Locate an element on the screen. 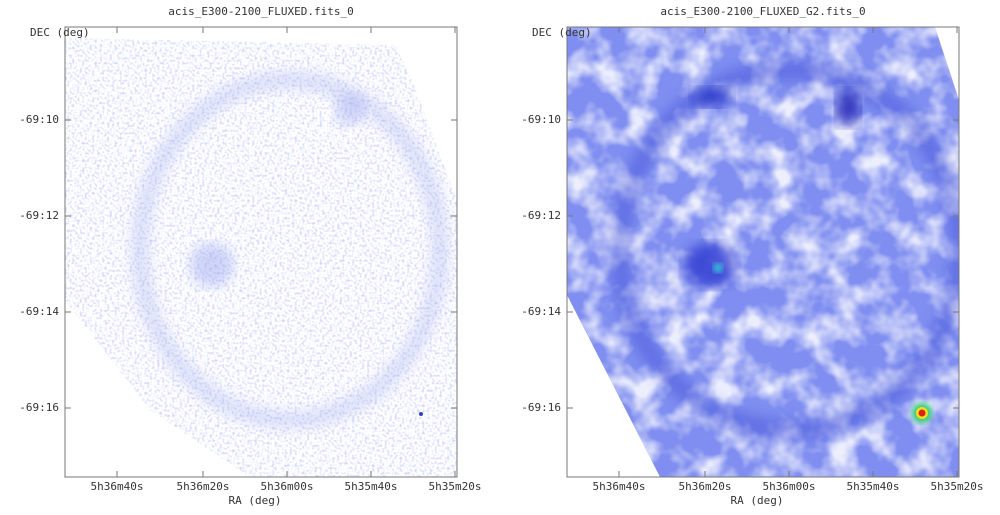 This screenshot has width=1000, height=515. panel-title: acis_E300-2100_FLUXED_G2.fits_0 is located at coordinates (762, 11).